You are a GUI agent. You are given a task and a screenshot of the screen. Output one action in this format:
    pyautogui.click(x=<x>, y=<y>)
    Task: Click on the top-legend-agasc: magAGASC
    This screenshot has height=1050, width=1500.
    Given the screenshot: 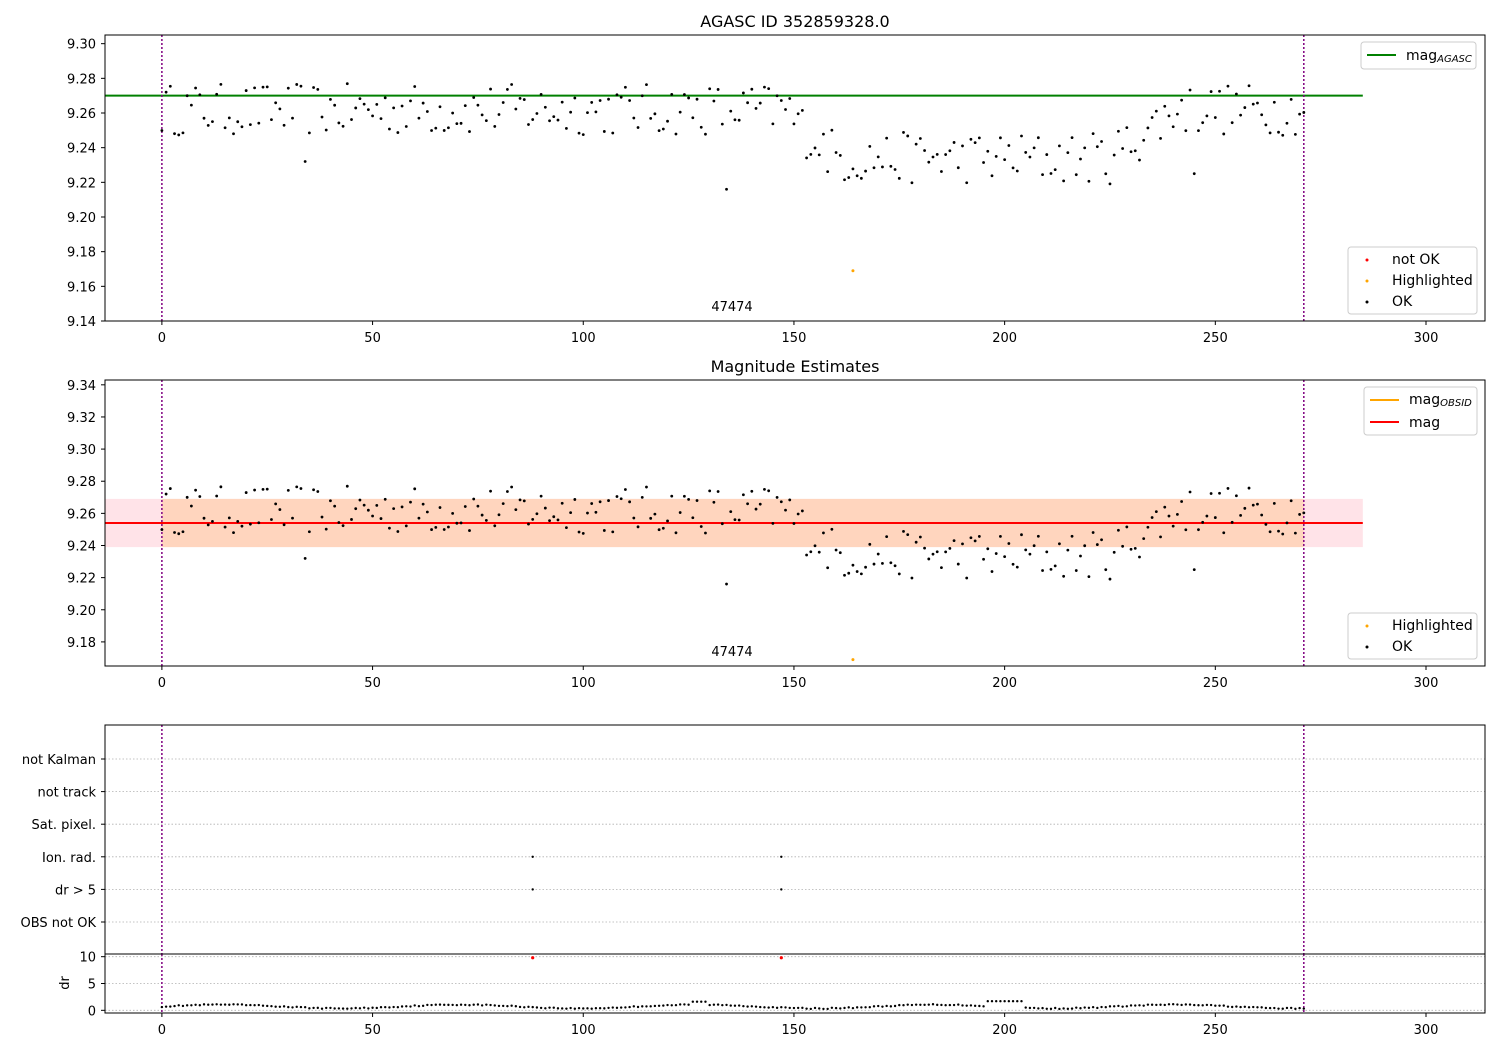 What is the action you would take?
    pyautogui.click(x=1418, y=55)
    